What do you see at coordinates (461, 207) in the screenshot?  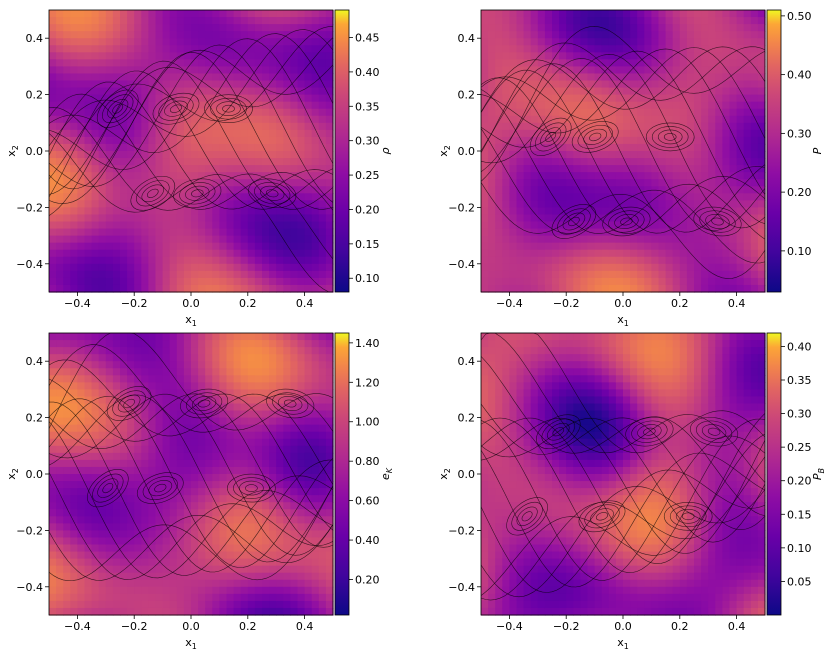 I see `y-tick-label: −0.2` at bounding box center [461, 207].